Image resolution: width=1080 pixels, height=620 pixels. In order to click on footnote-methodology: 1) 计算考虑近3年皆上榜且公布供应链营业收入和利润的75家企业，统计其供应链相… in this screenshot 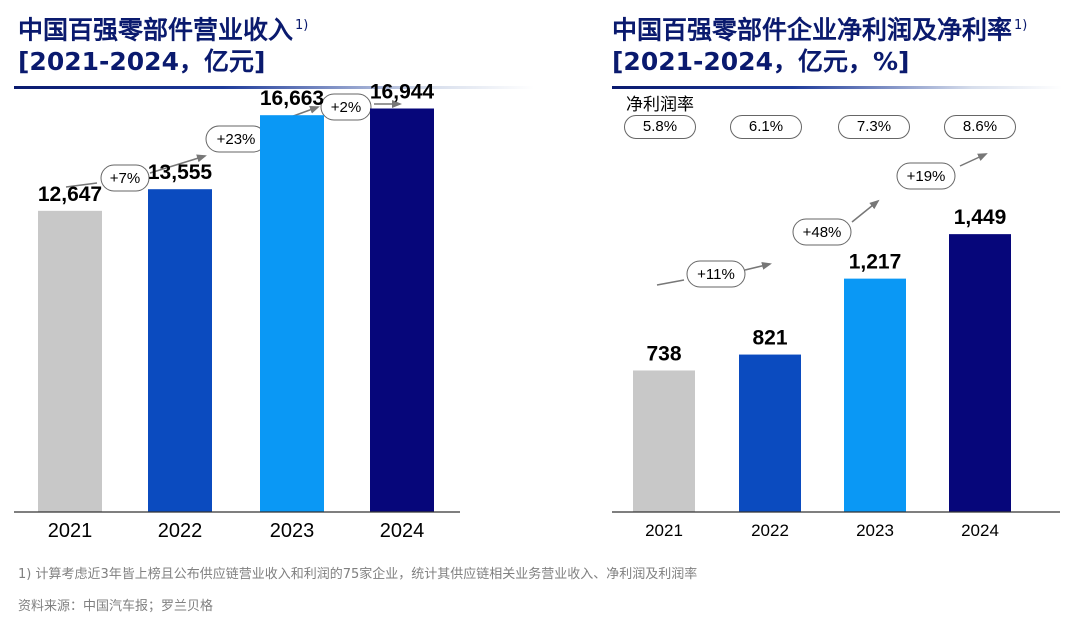, I will do `click(358, 574)`.